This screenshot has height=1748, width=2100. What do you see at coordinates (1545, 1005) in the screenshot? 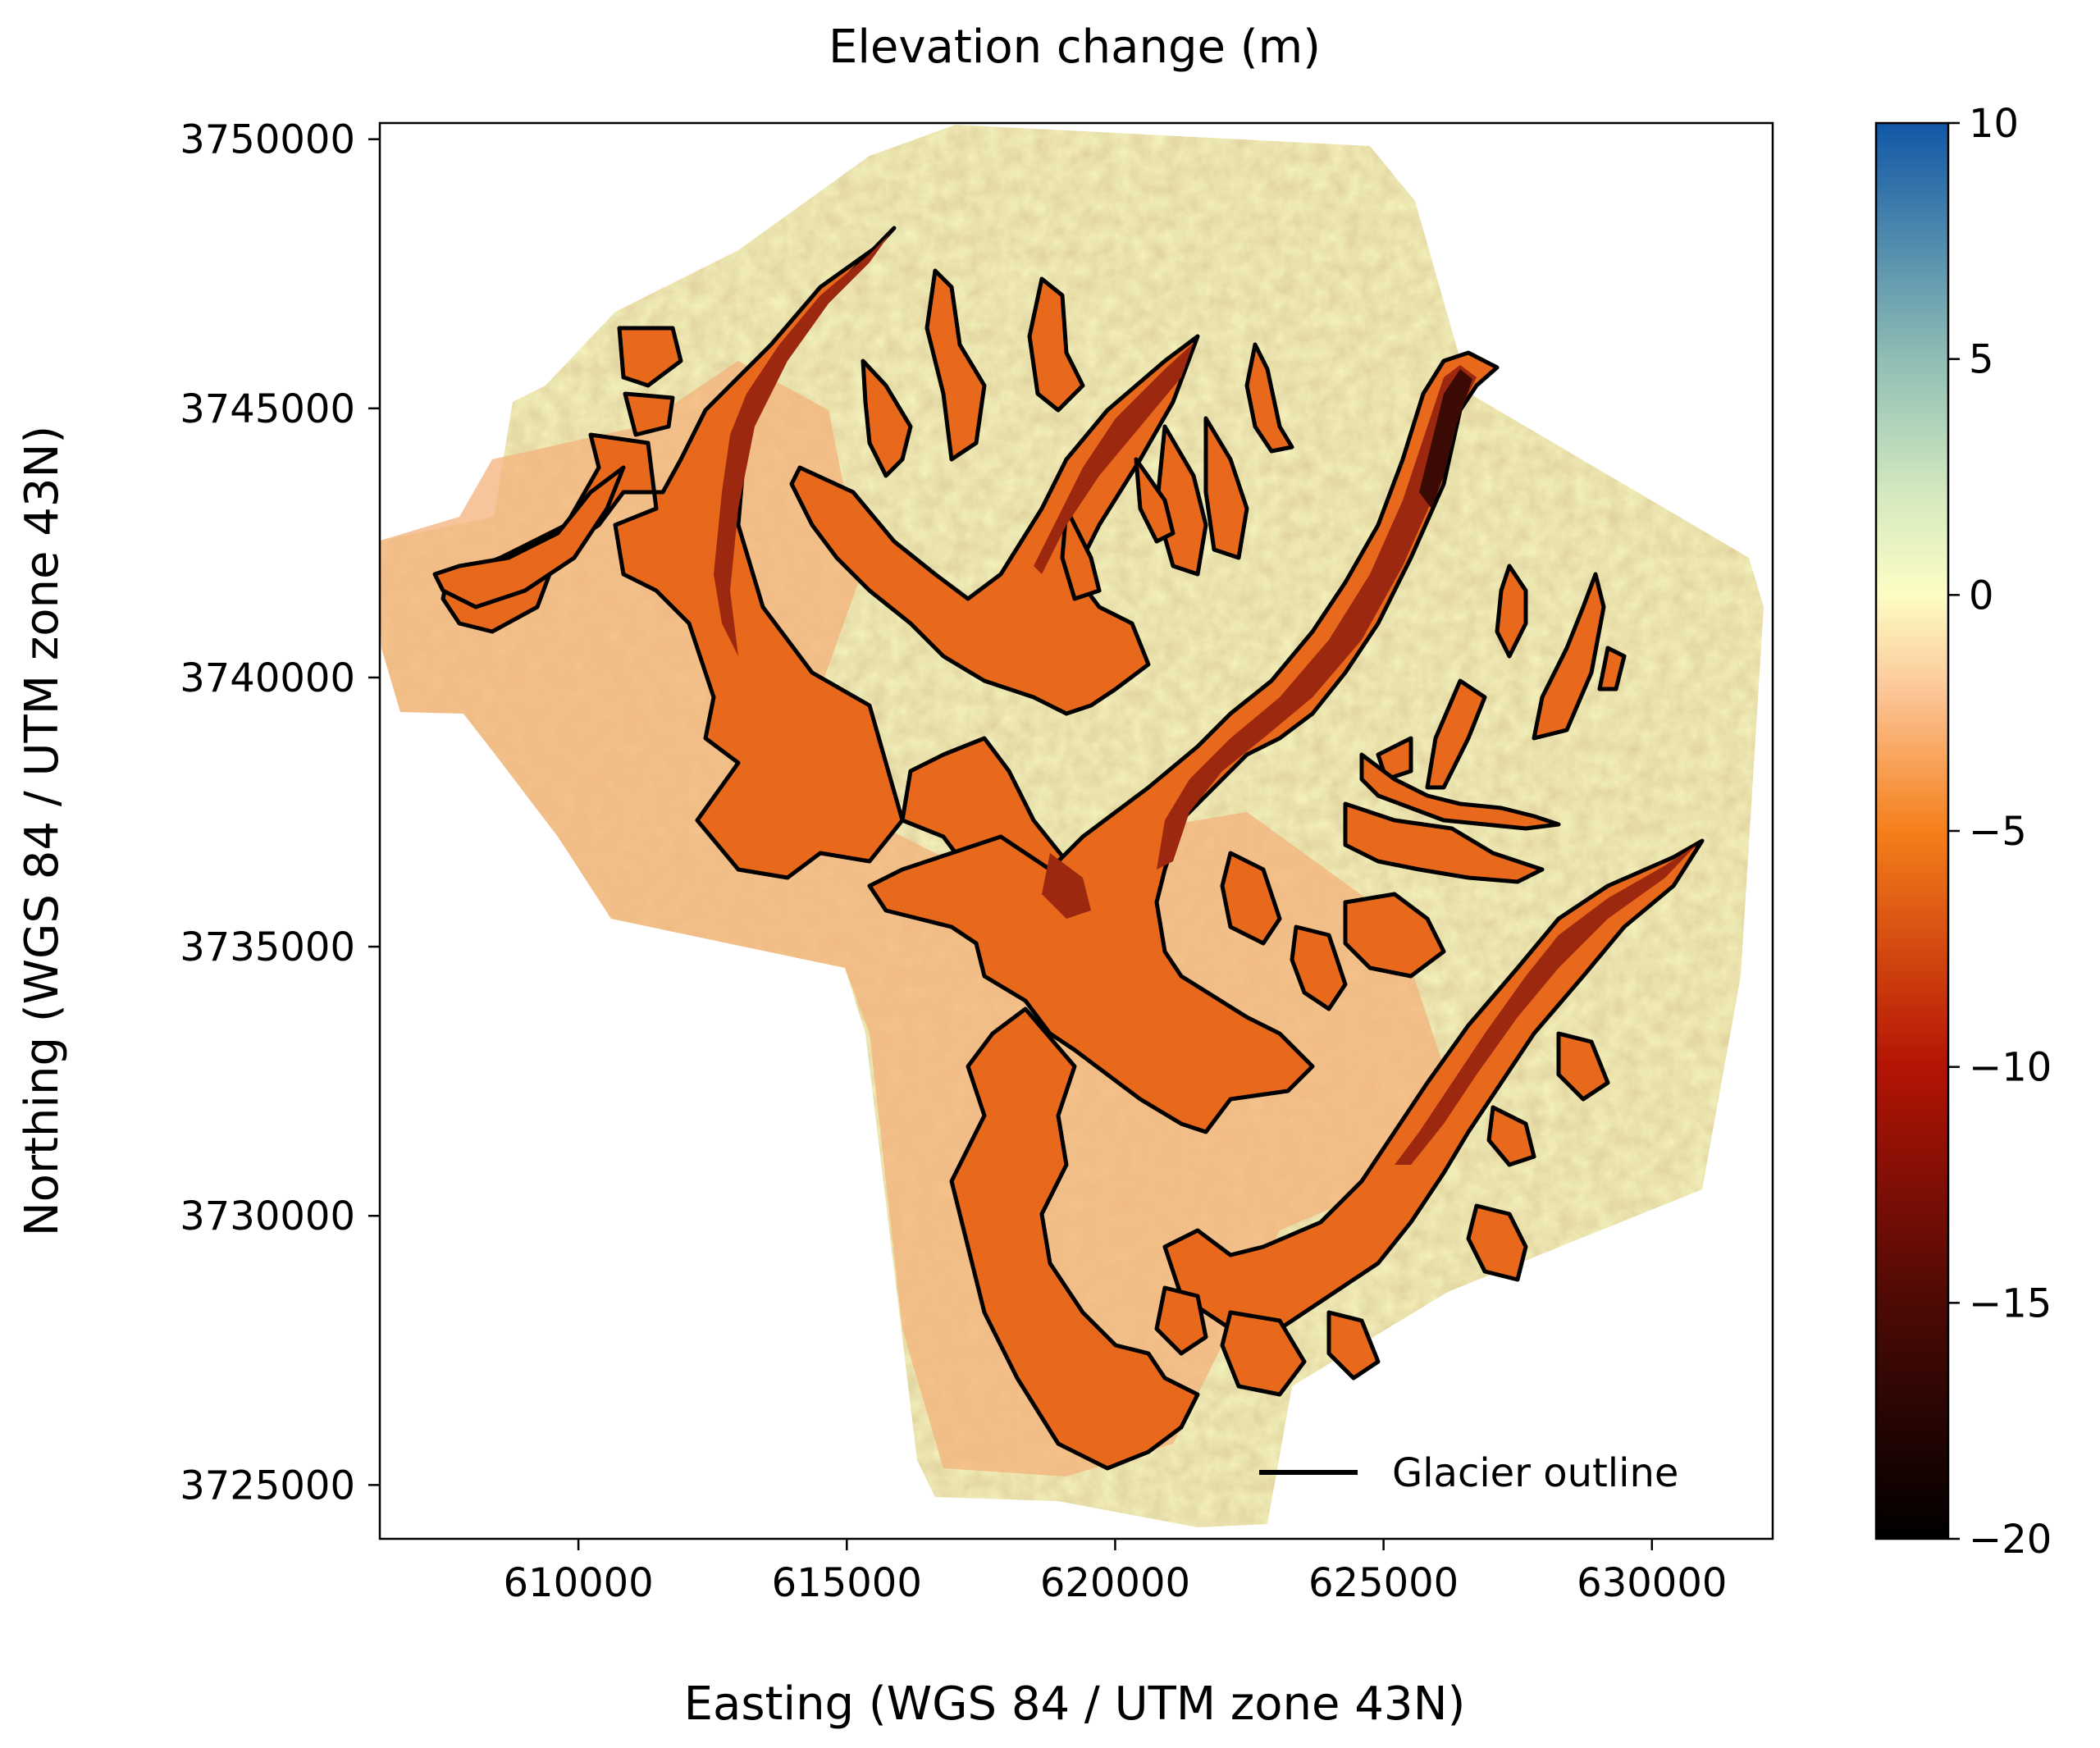
I see `southeast-core` at bounding box center [1545, 1005].